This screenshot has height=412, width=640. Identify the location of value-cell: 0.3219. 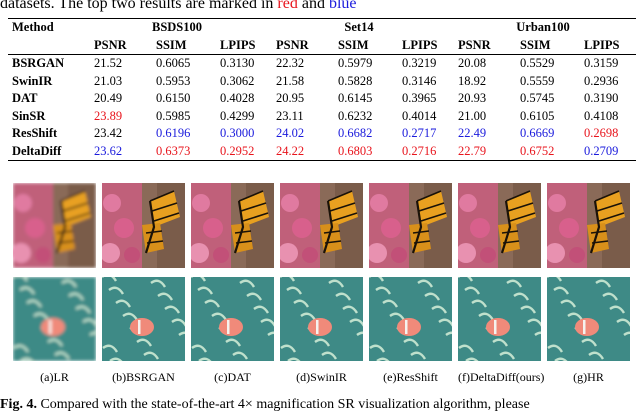
(419, 63).